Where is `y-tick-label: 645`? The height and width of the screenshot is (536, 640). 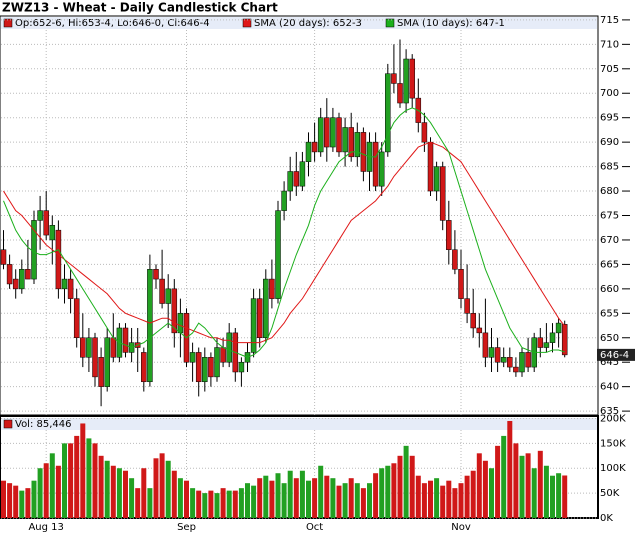
y-tick-label: 645 is located at coordinates (609, 362).